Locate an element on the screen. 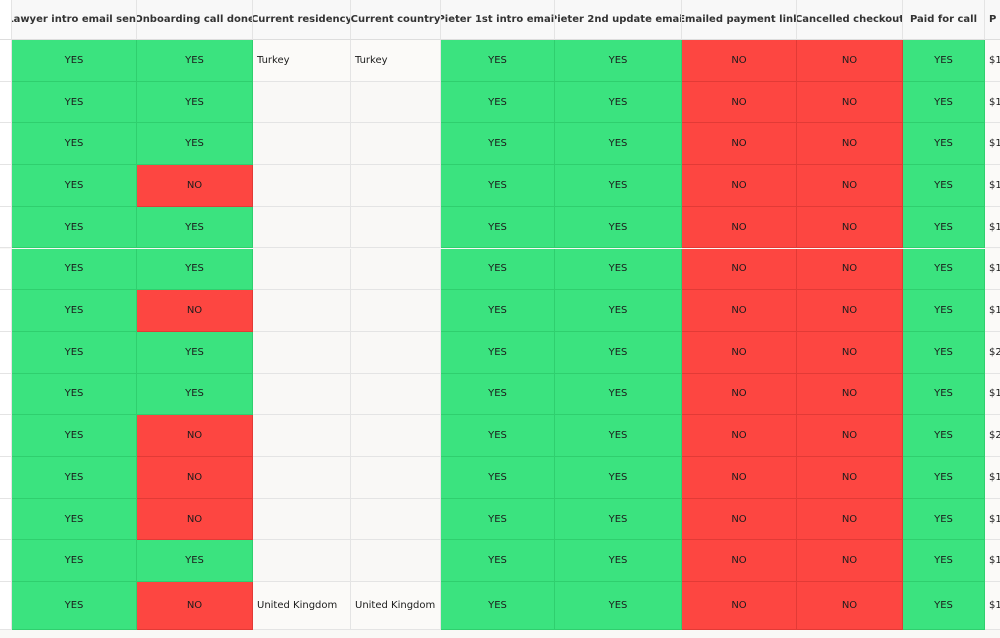  cell: Turkey is located at coordinates (302, 61).